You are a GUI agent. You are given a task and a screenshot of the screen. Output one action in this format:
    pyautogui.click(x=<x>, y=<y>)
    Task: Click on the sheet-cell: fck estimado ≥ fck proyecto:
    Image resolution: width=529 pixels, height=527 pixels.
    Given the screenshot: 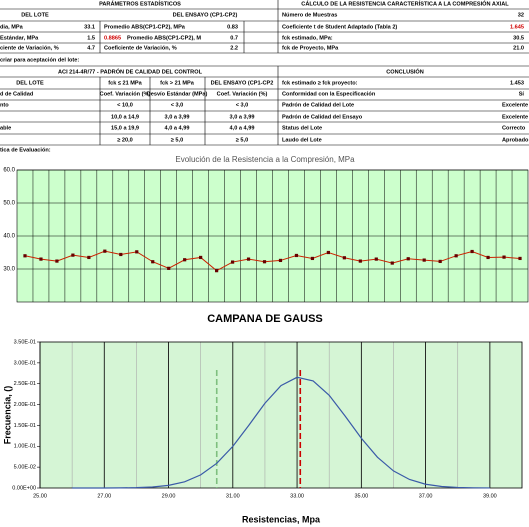 What is the action you would take?
    pyautogui.click(x=320, y=83)
    